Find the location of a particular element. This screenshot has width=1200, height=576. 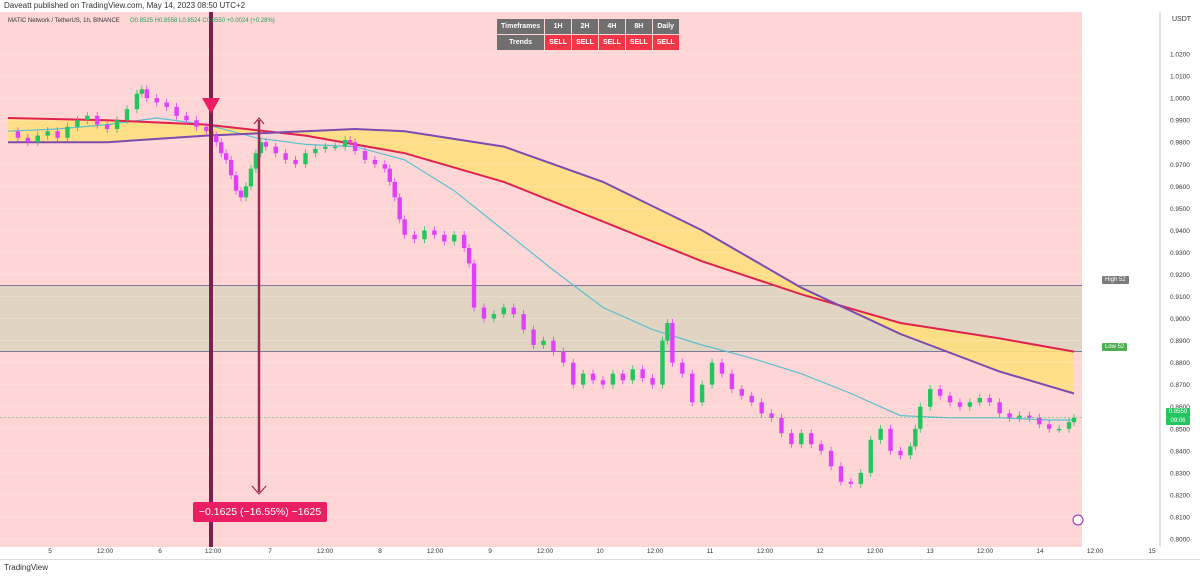

current-price-tag: 0.8550 is located at coordinates (1178, 412).